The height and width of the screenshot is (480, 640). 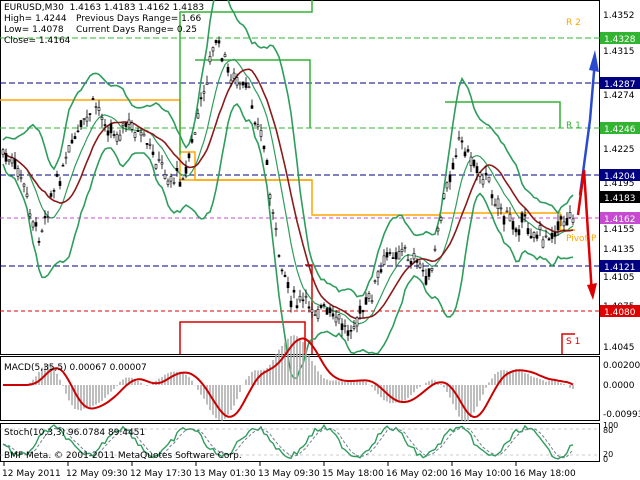 What do you see at coordinates (417, 474) in the screenshot?
I see `time-axis-label: 16 May 02:00` at bounding box center [417, 474].